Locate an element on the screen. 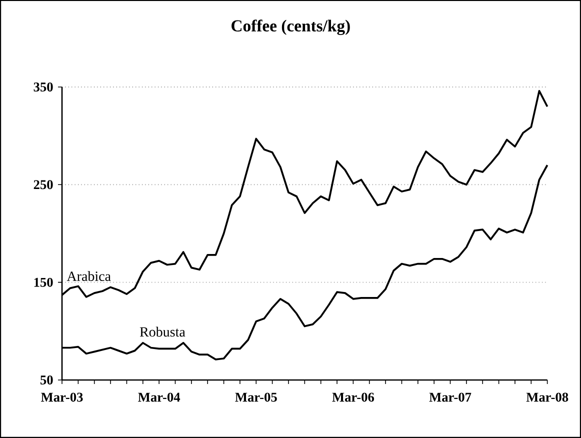 The image size is (581, 438). series-label: Arabica is located at coordinates (88, 276).